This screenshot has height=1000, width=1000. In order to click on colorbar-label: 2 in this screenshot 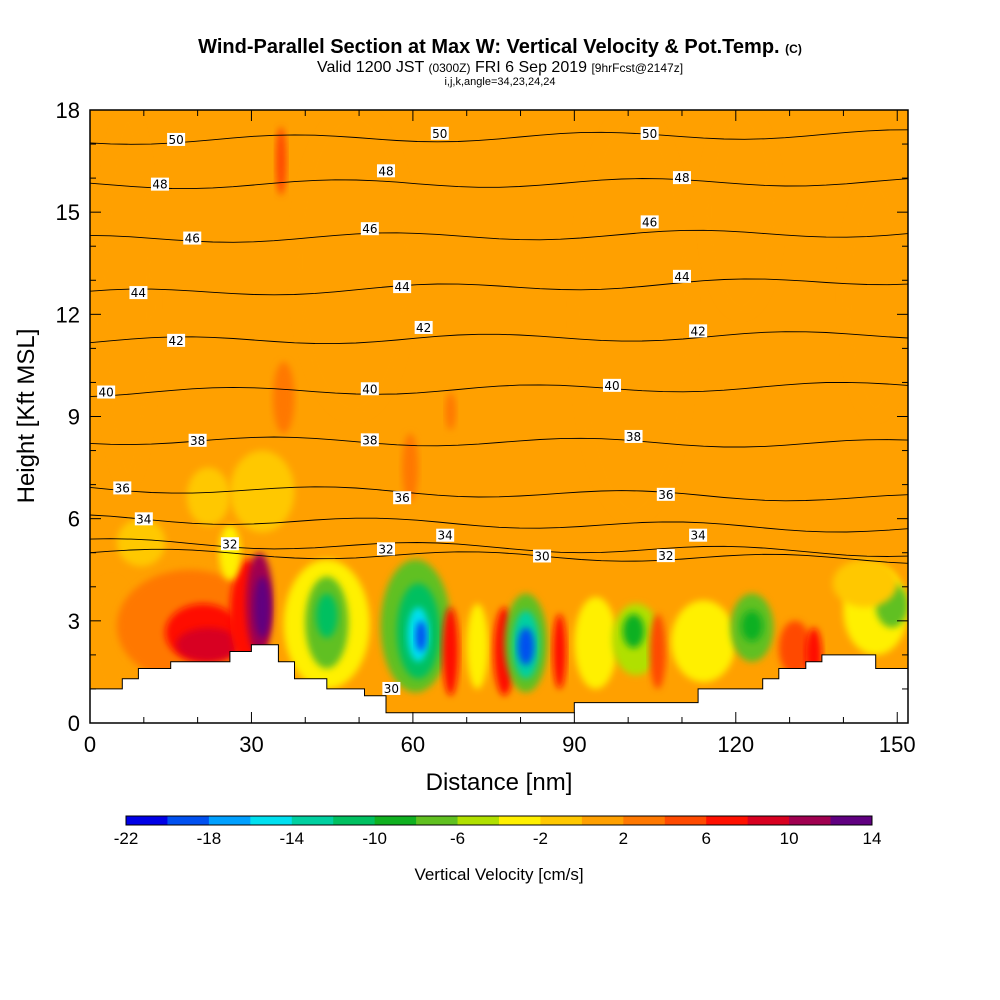, I will do `click(623, 838)`.